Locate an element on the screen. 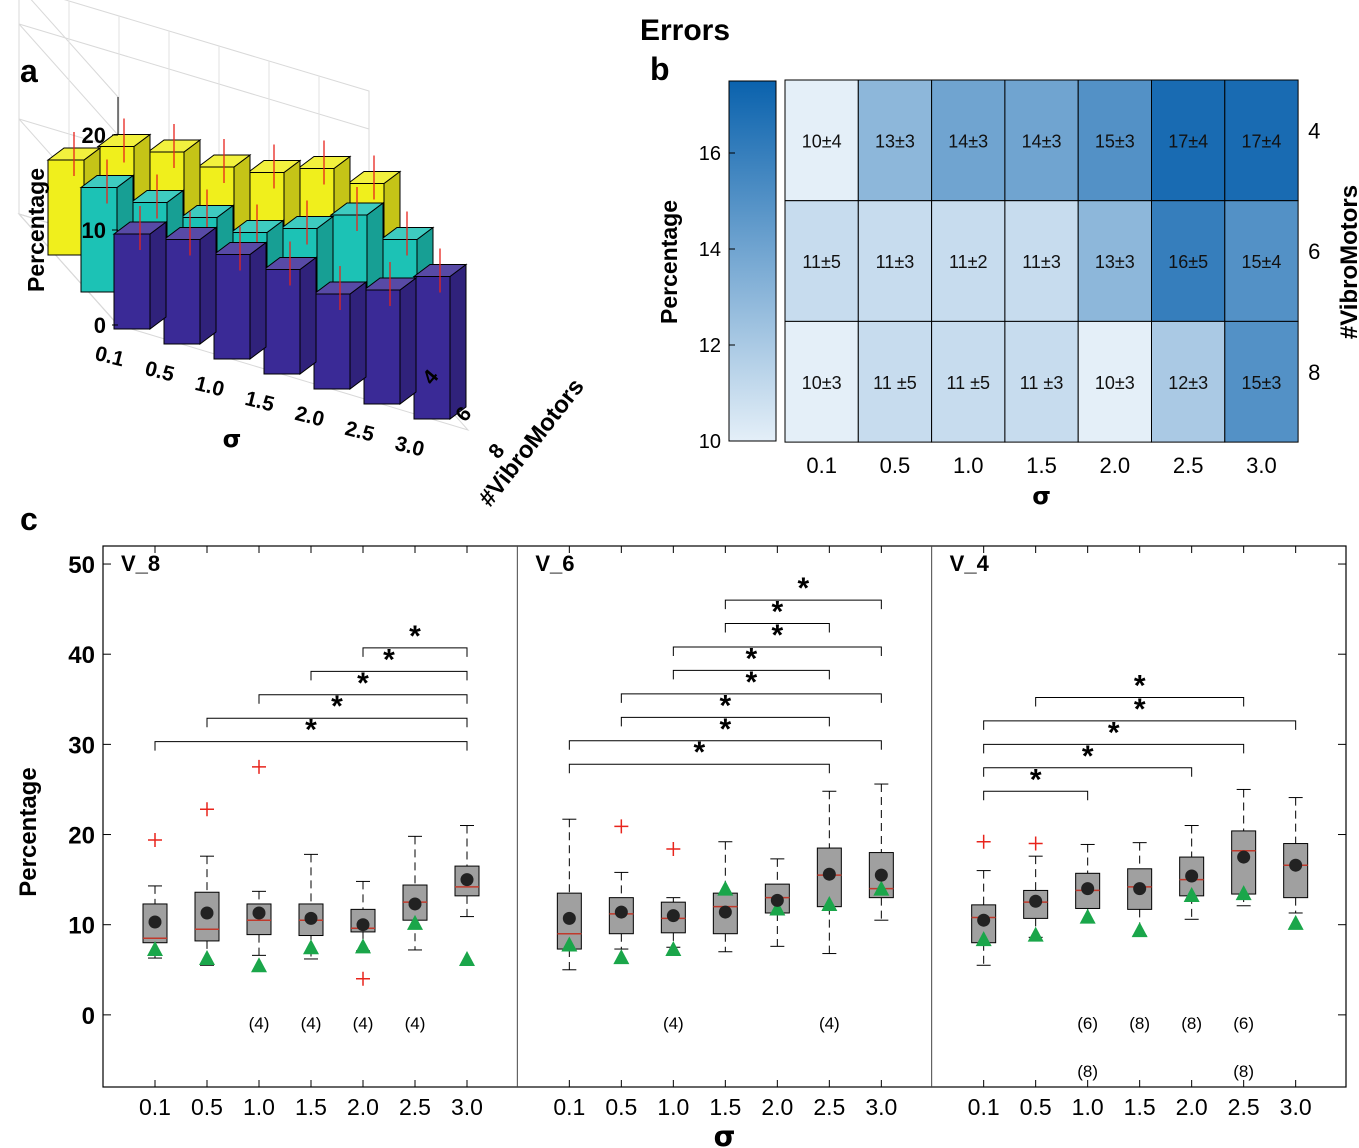 This screenshot has height=1148, width=1359. box-2.0 is located at coordinates (1192, 872).